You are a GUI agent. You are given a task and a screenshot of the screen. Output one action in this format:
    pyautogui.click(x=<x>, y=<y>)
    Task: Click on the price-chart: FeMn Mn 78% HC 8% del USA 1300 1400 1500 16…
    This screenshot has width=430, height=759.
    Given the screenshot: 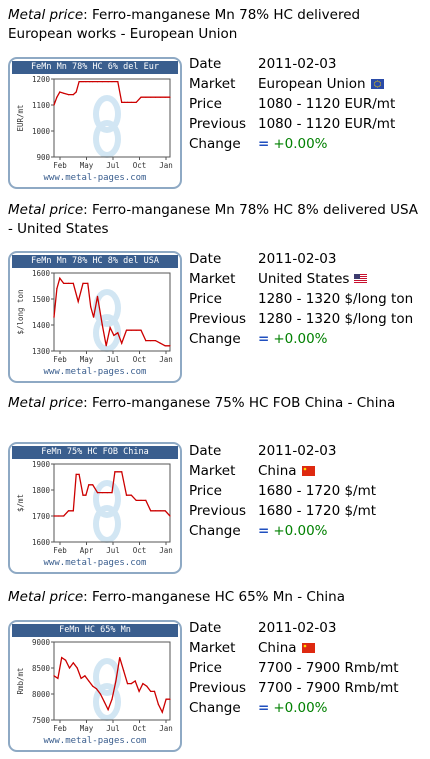 What is the action you would take?
    pyautogui.click(x=95, y=317)
    